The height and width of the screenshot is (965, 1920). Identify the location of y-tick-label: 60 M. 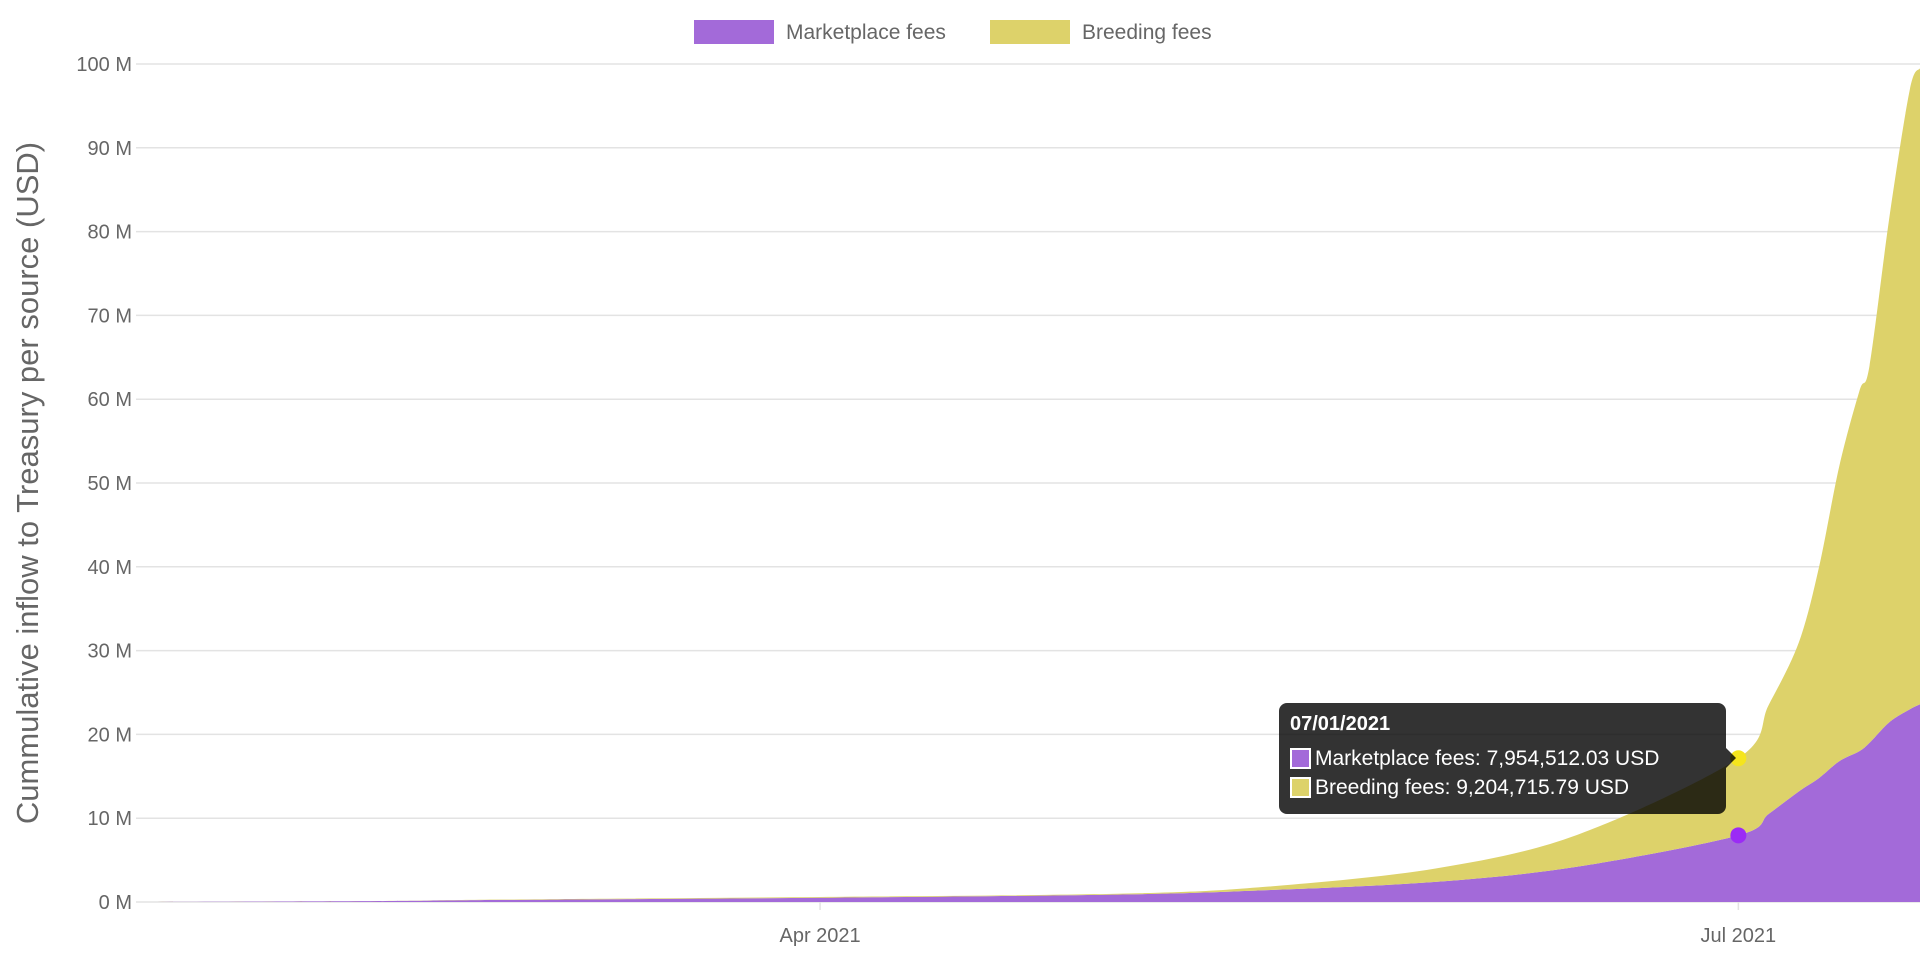
(110, 400).